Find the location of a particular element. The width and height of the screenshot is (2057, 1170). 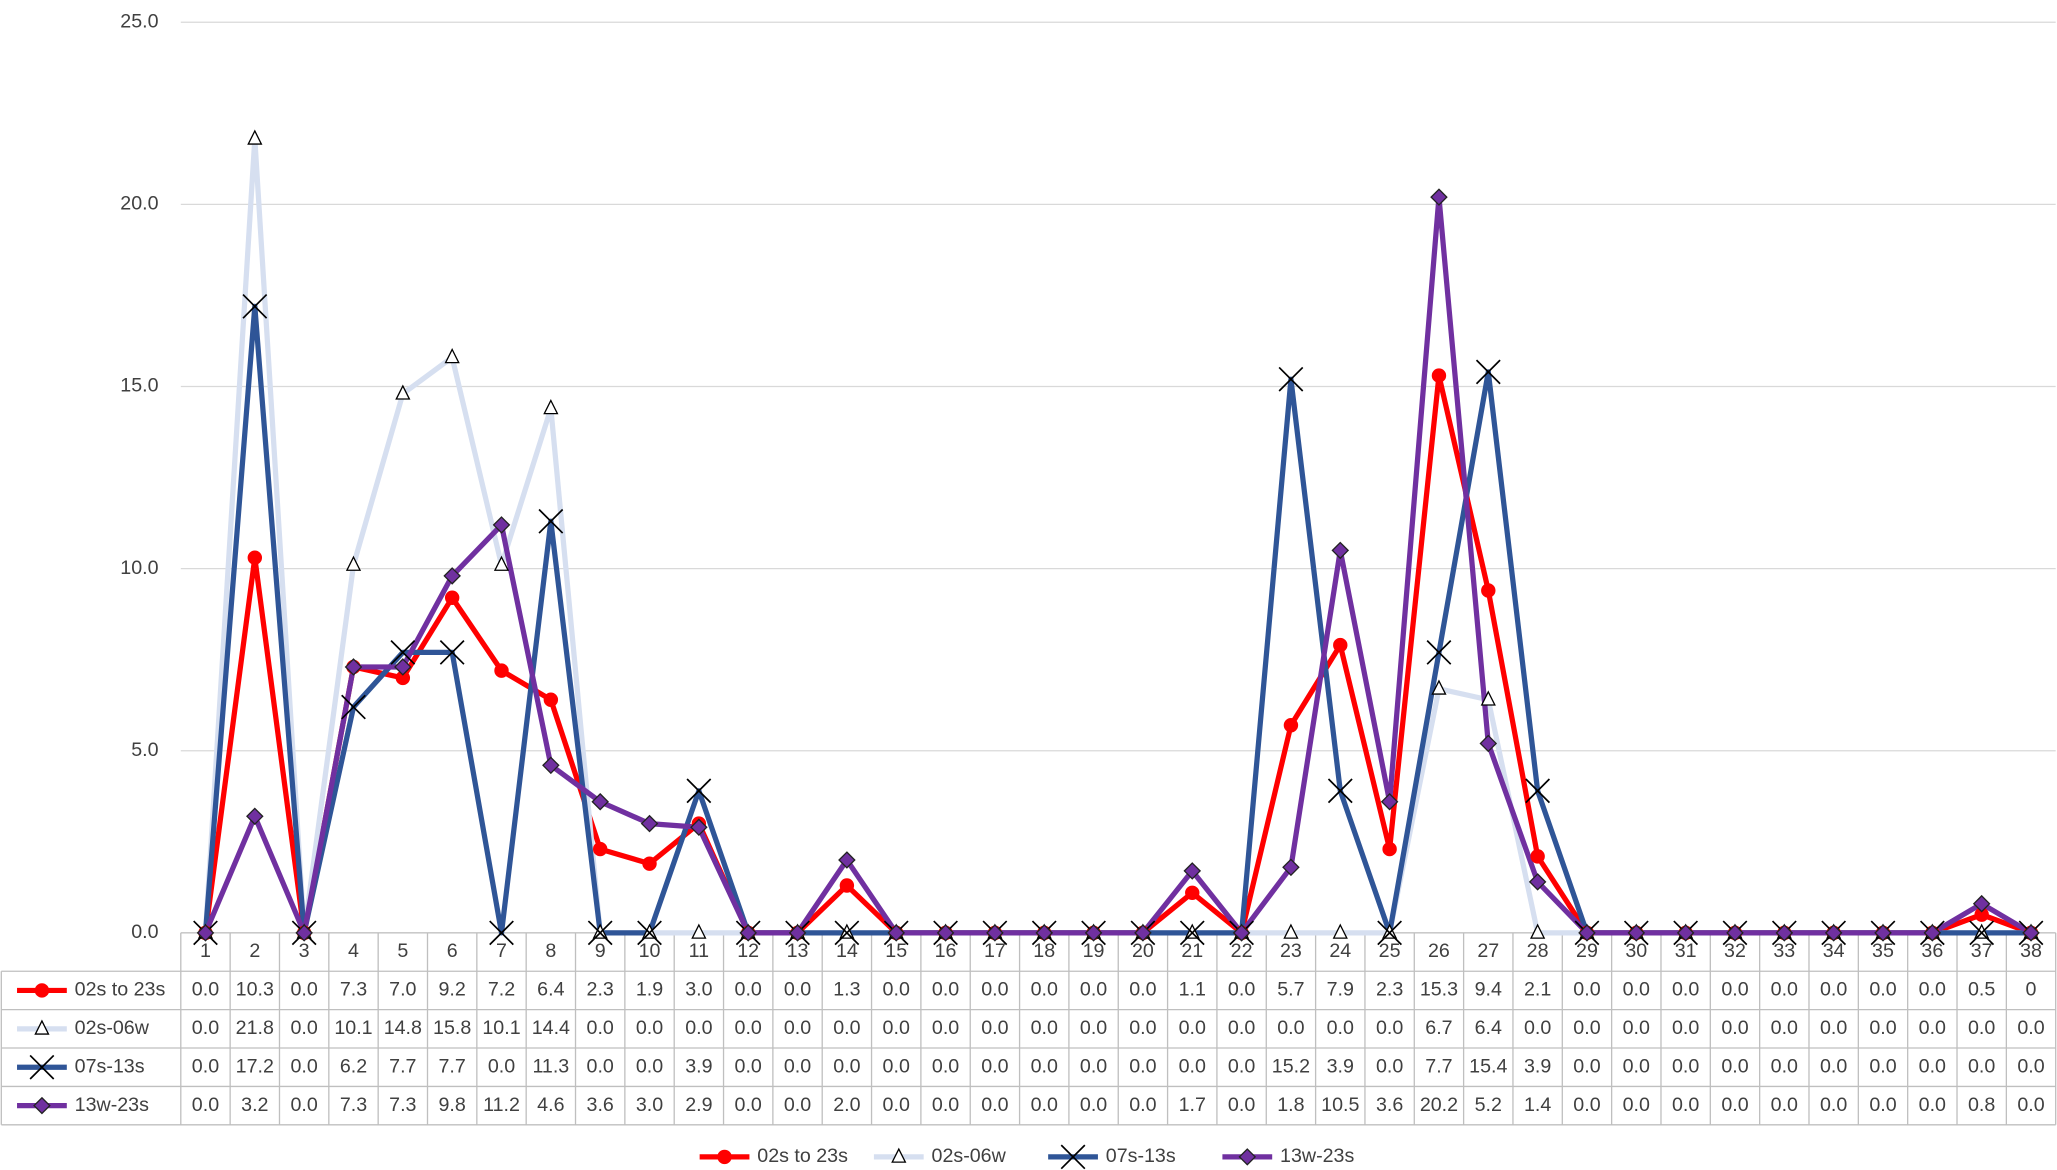

x-tick-label: 30 is located at coordinates (1636, 951).